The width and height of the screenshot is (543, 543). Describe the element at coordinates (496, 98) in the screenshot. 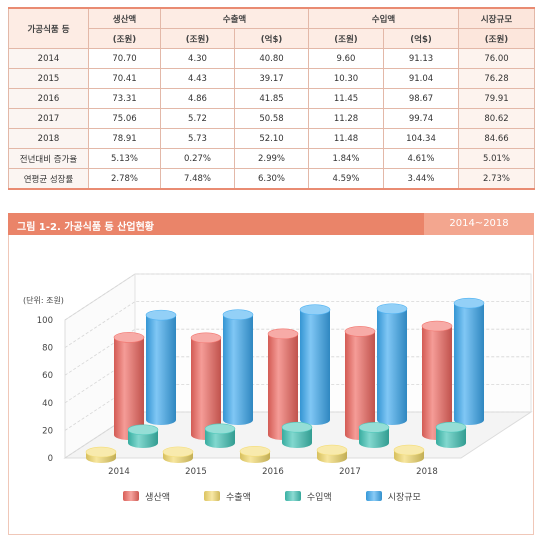

I see `table-cell: 79.91` at that location.